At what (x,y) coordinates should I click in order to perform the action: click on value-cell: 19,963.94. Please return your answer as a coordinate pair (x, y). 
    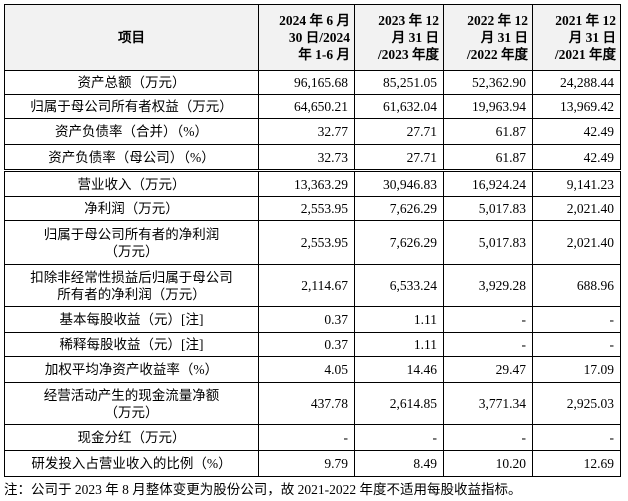
    Looking at the image, I should click on (488, 106).